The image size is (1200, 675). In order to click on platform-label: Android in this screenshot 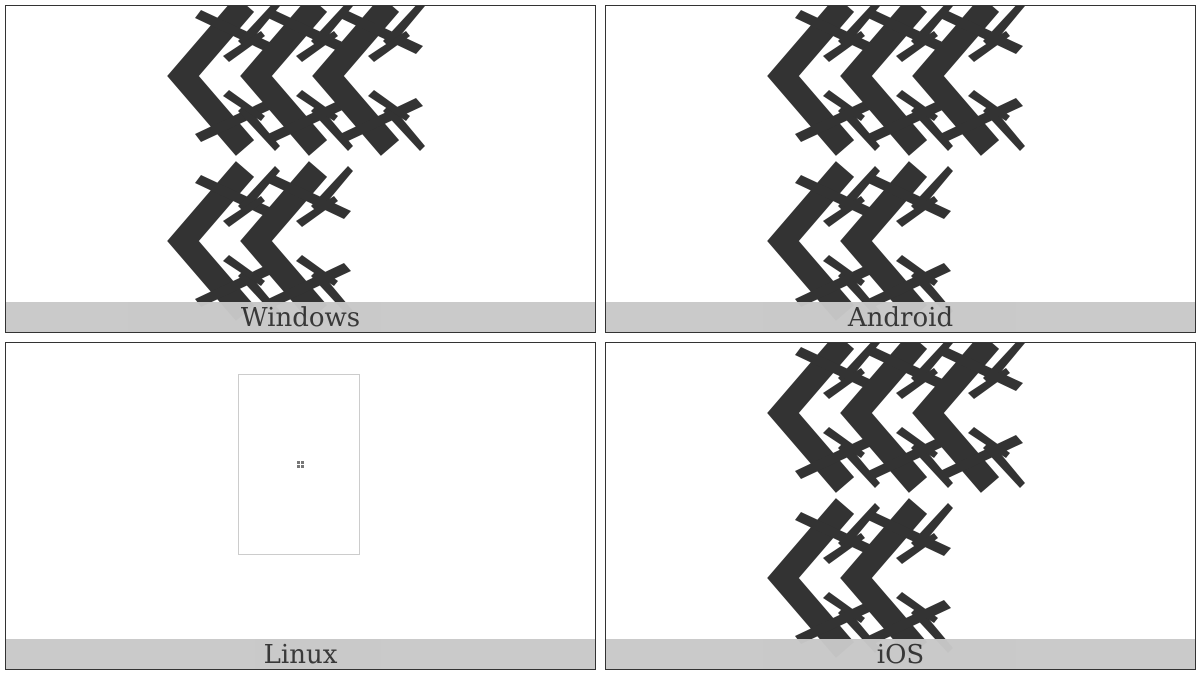, I will do `click(900, 317)`.